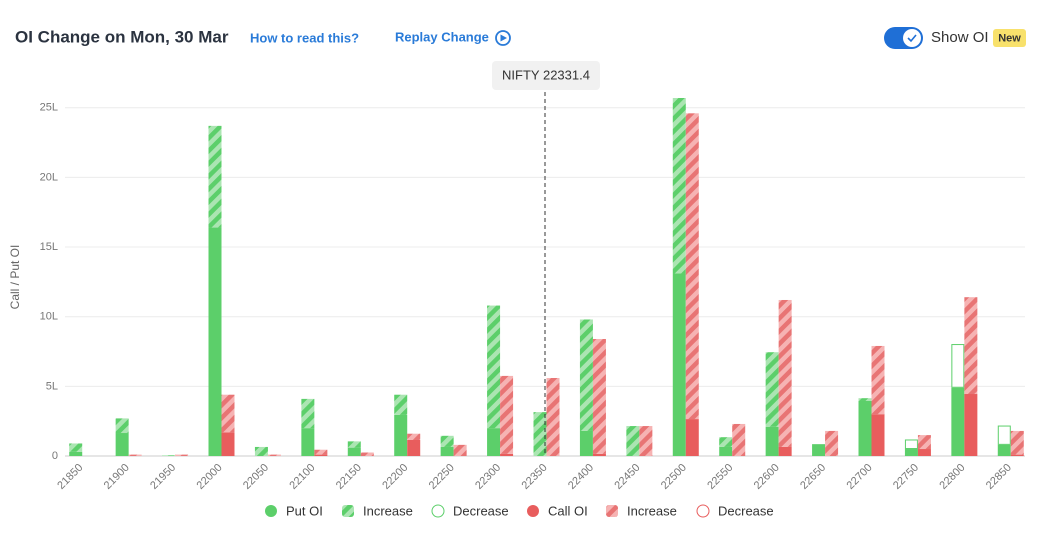 The width and height of the screenshot is (1040, 533). Describe the element at coordinates (15, 277) in the screenshot. I see `y-axis-title: Call / Put OI` at that location.